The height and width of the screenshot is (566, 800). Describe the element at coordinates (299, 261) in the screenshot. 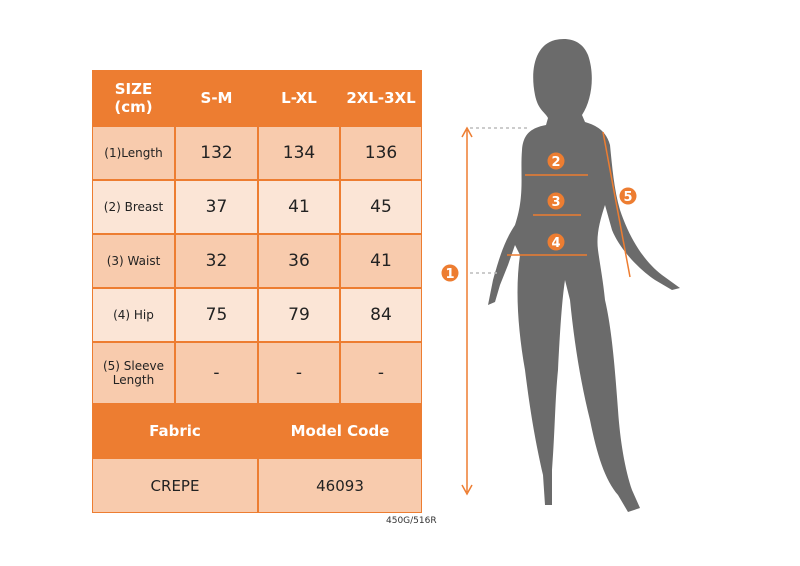

I see `size-value: 36` at that location.